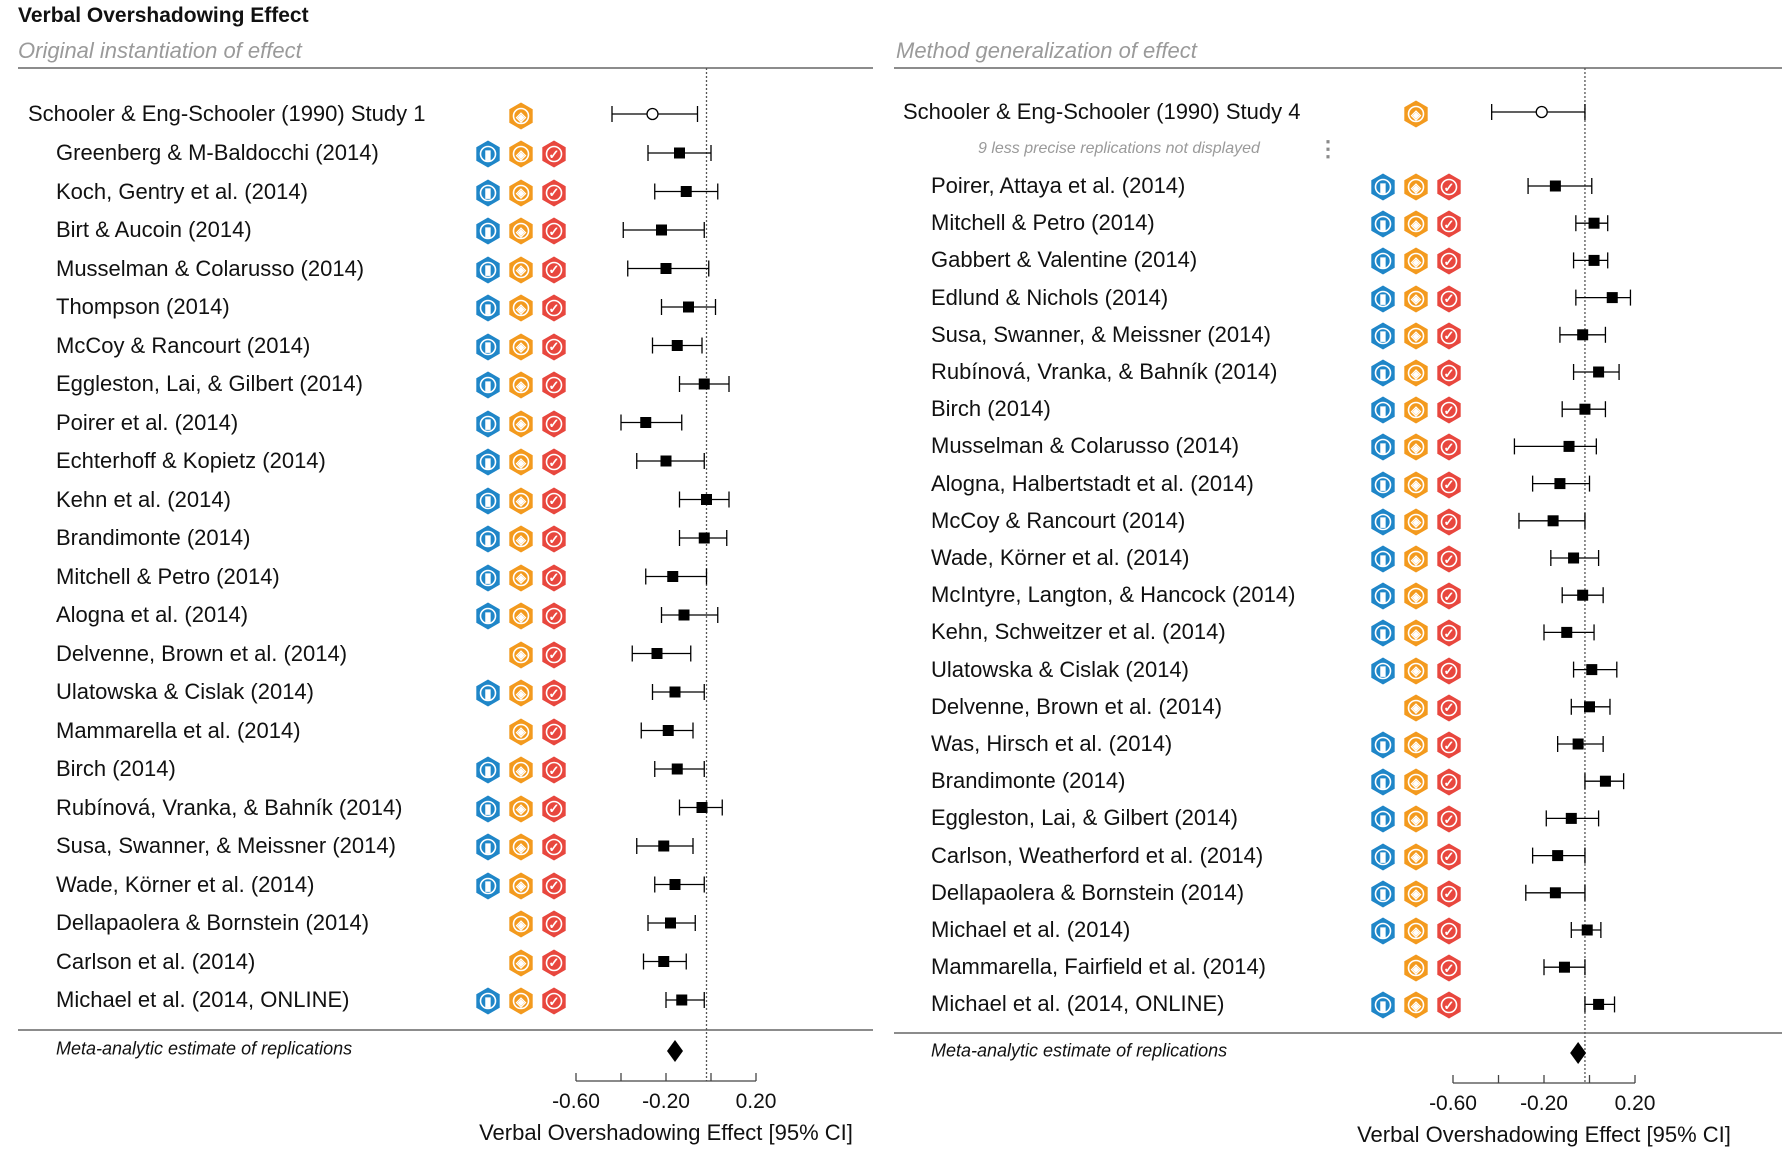 The height and width of the screenshot is (1160, 1782). I want to click on replication-label: Michael et al. (2014), so click(1031, 929).